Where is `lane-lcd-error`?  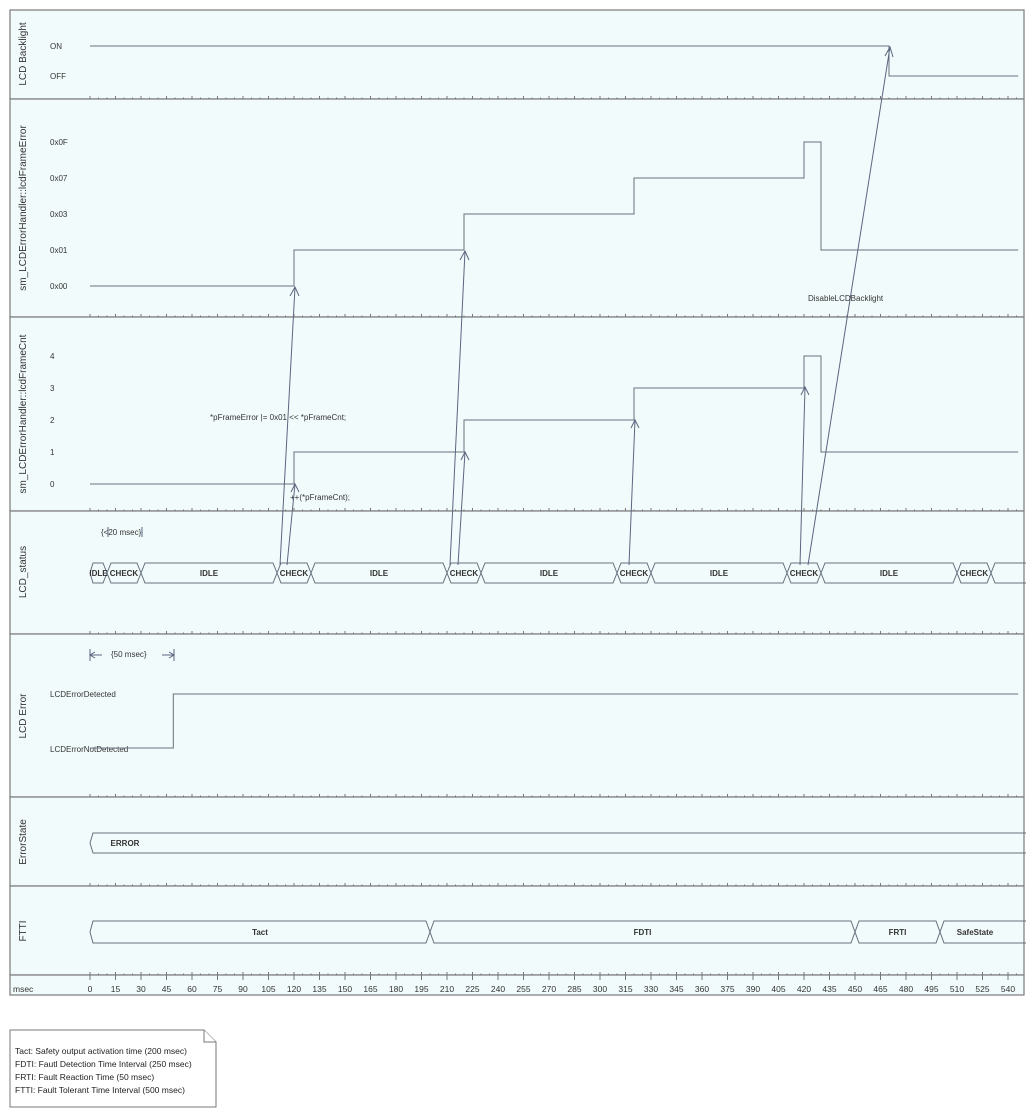 lane-lcd-error is located at coordinates (517, 715).